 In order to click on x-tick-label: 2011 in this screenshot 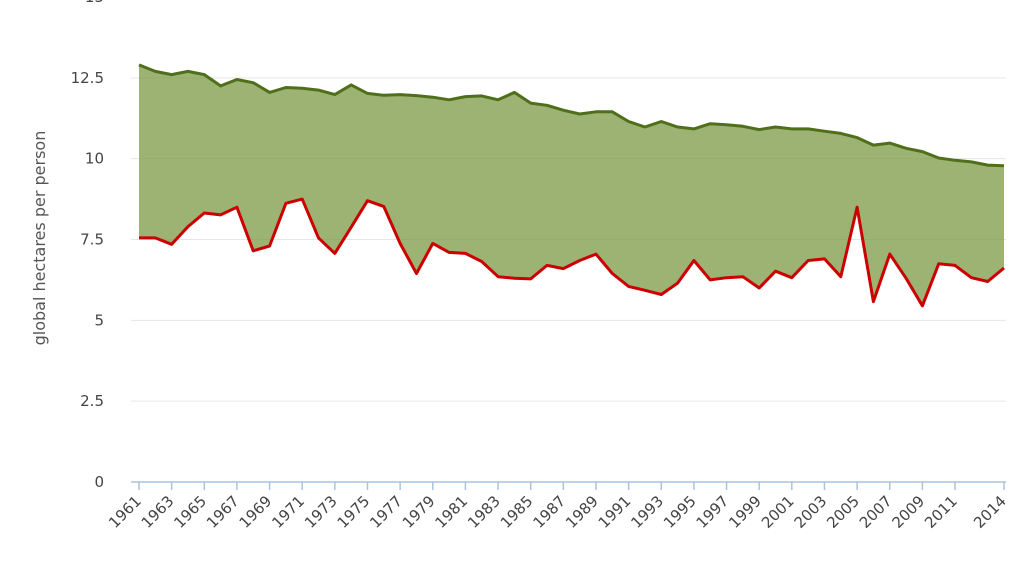, I will do `click(941, 512)`.